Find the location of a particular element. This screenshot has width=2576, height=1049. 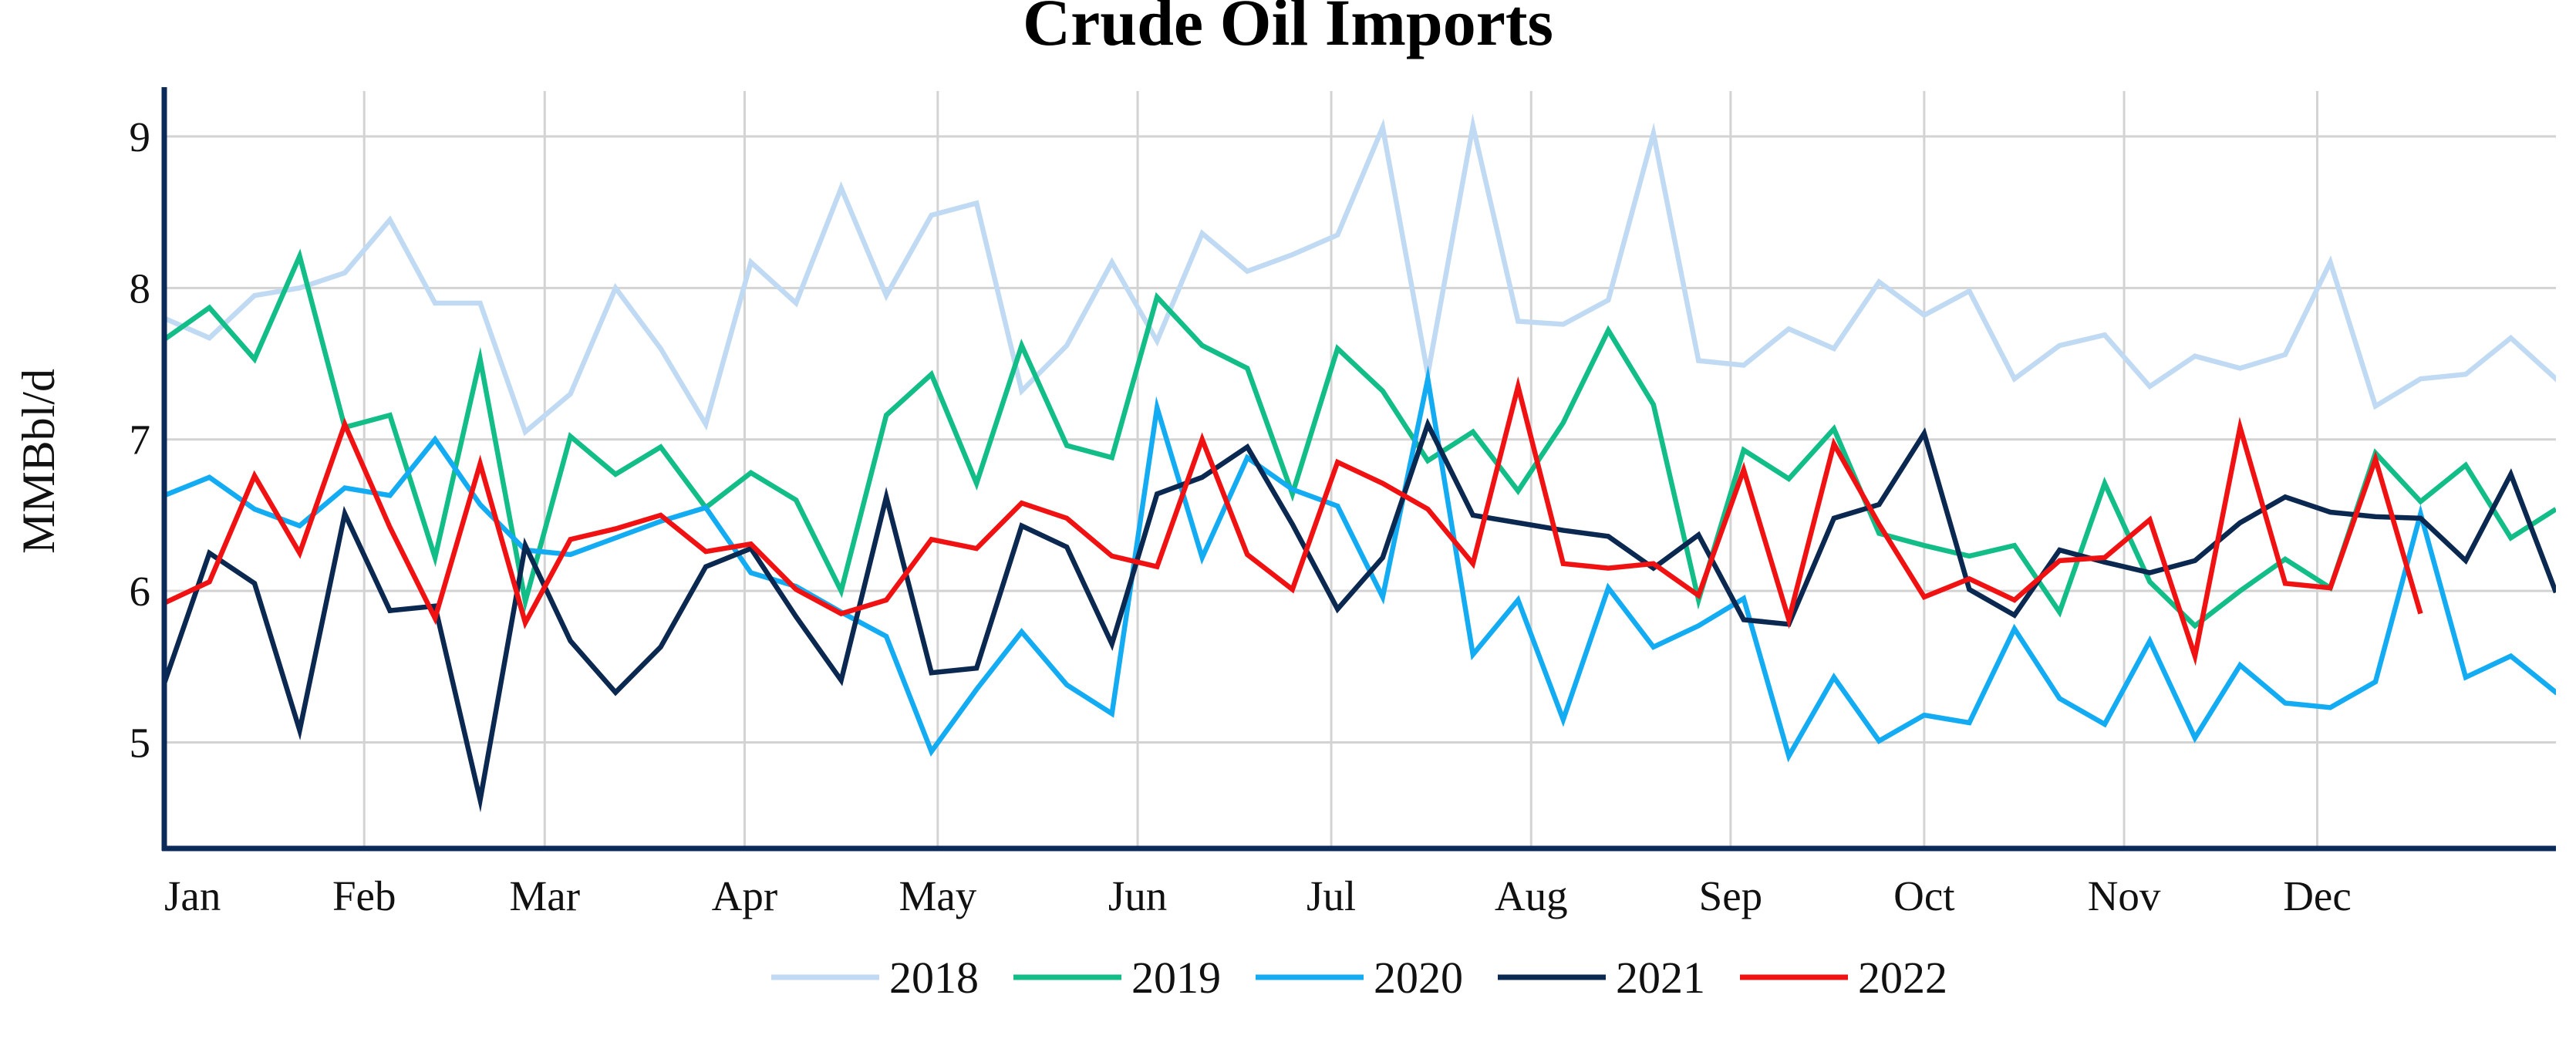

x-tick-label: Sep is located at coordinates (1731, 895).